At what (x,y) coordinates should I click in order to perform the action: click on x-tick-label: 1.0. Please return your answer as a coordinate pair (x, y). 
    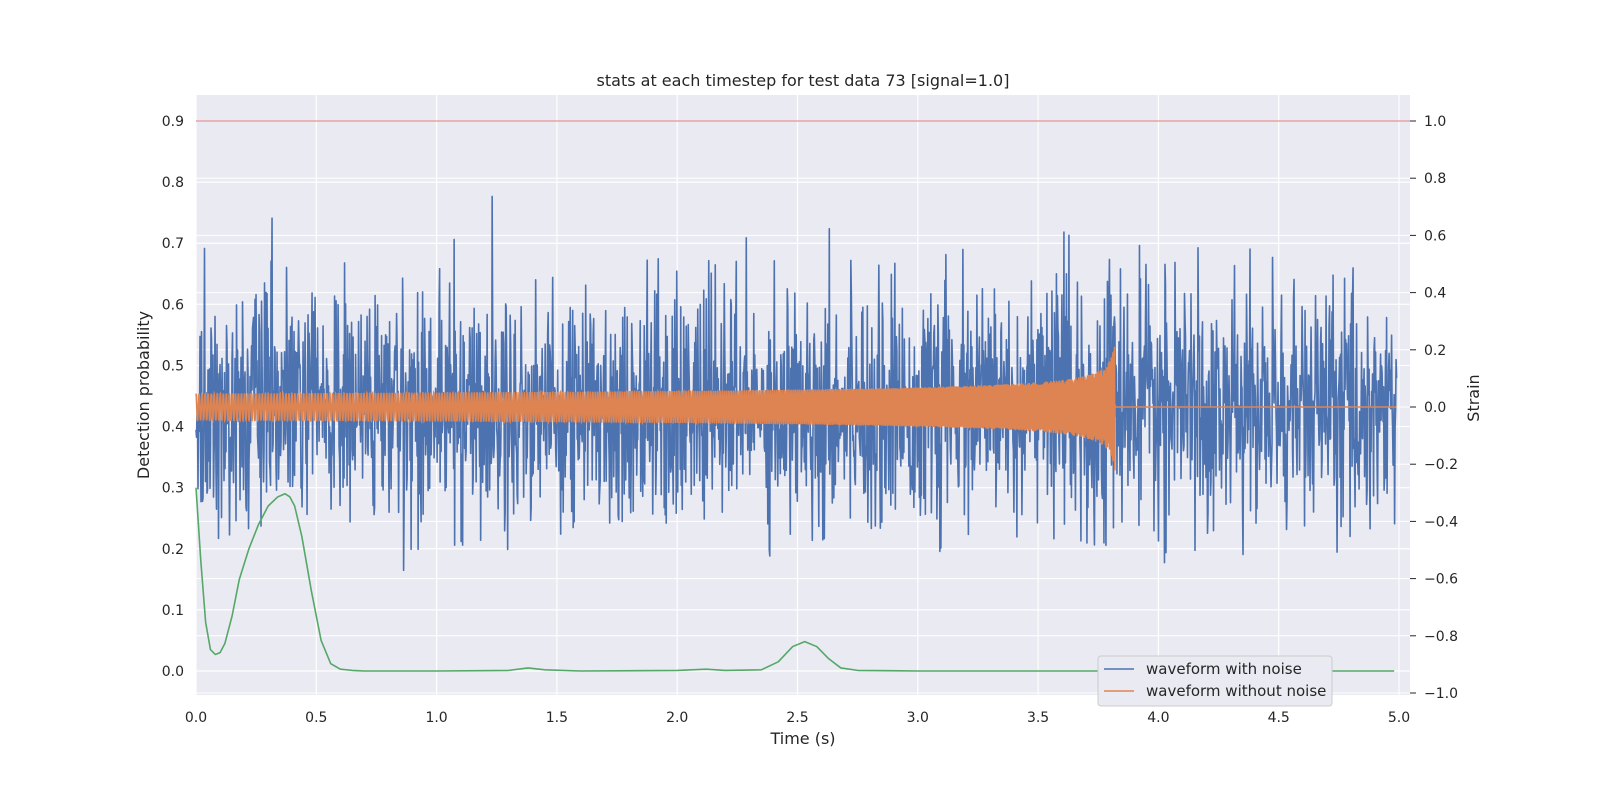
    Looking at the image, I should click on (436, 718).